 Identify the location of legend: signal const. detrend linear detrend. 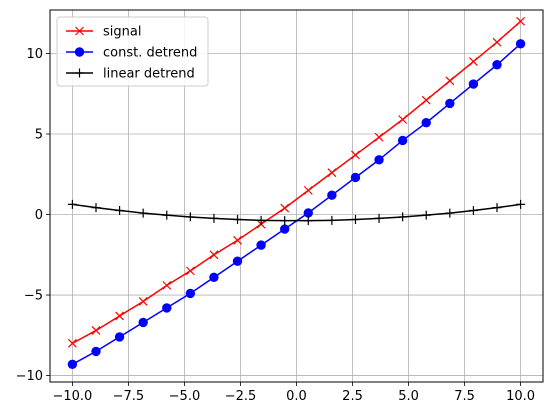
(132, 51).